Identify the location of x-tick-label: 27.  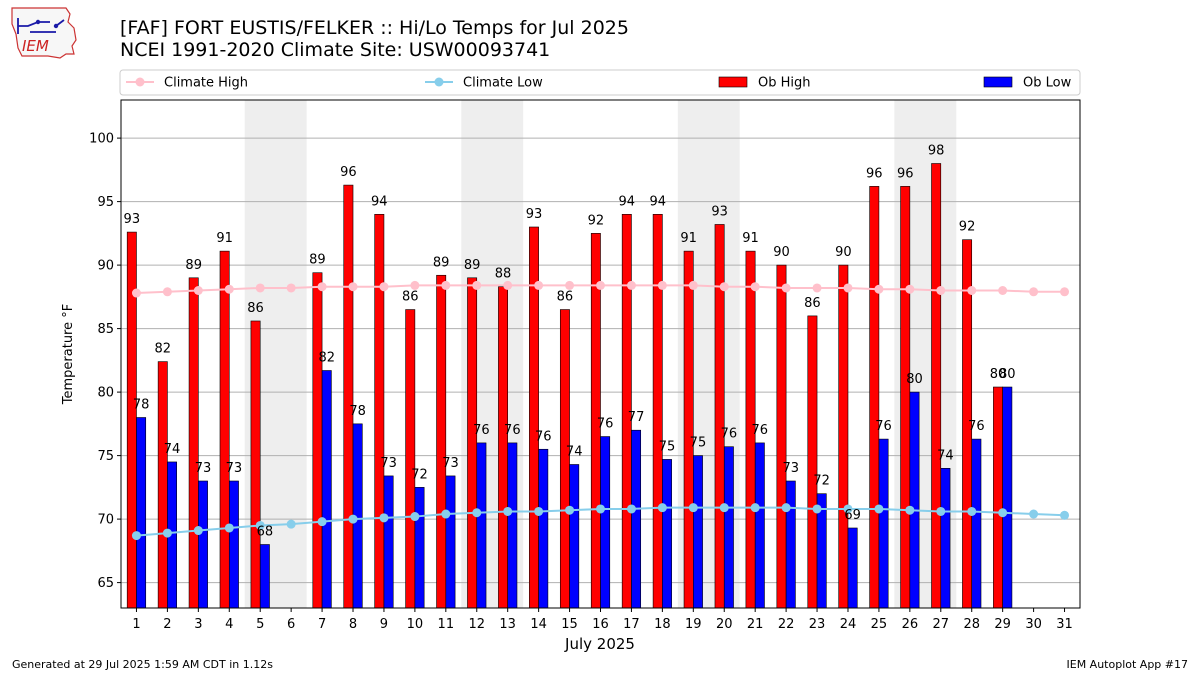
(941, 624).